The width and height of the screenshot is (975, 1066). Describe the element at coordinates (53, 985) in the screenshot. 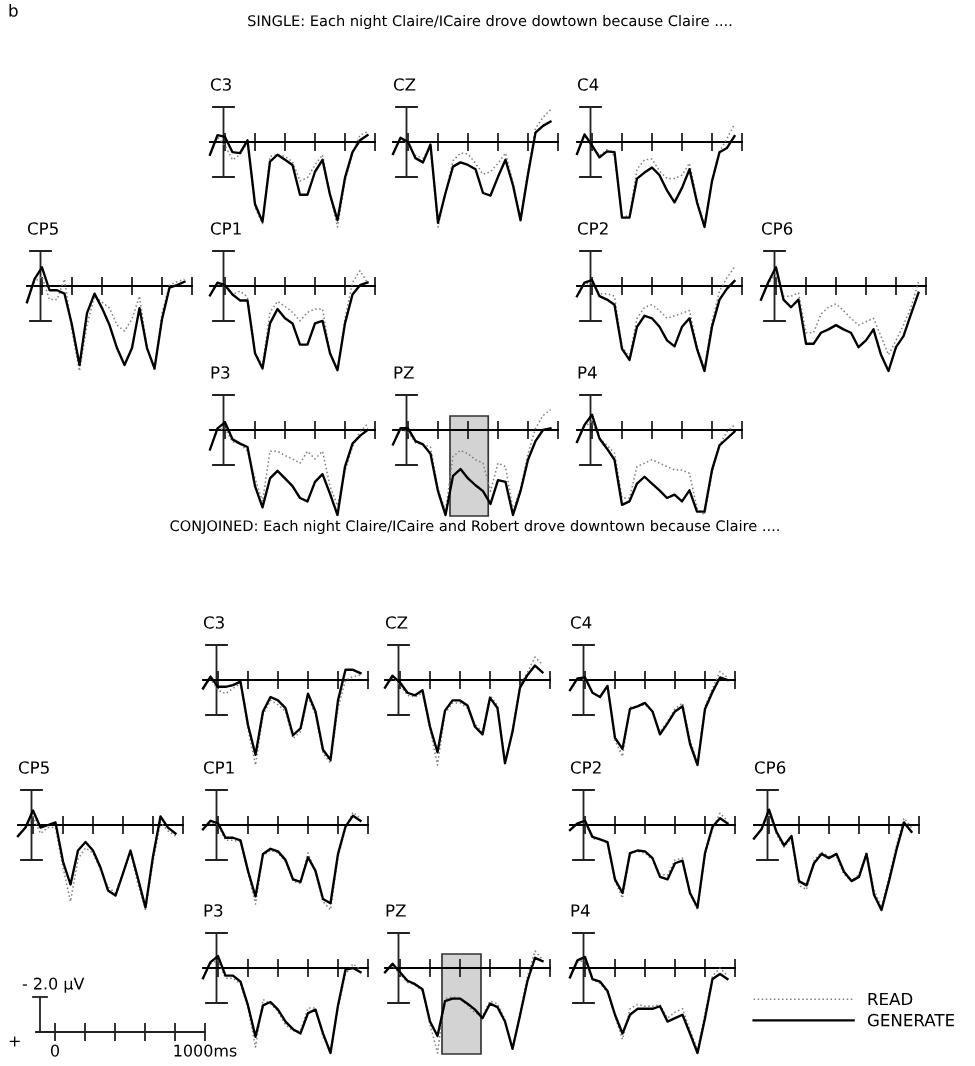

I see `text: - 2.0 μV` at that location.